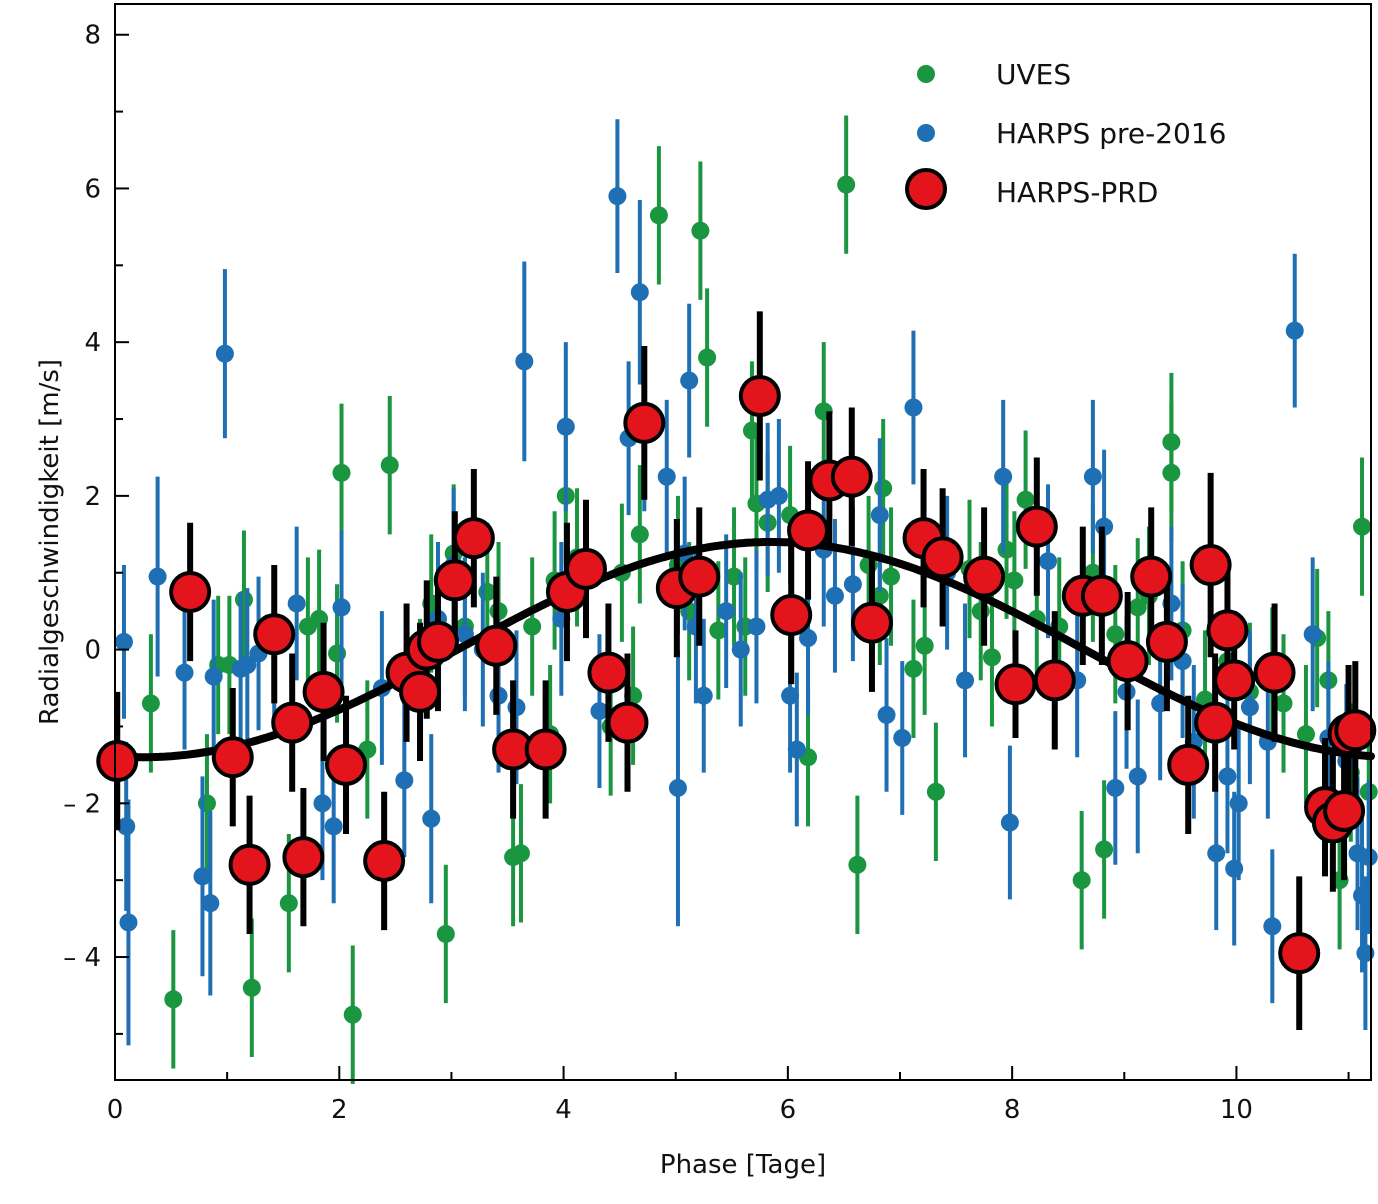 This screenshot has width=1378, height=1204. I want to click on y-tick-label: 6, so click(92, 189).